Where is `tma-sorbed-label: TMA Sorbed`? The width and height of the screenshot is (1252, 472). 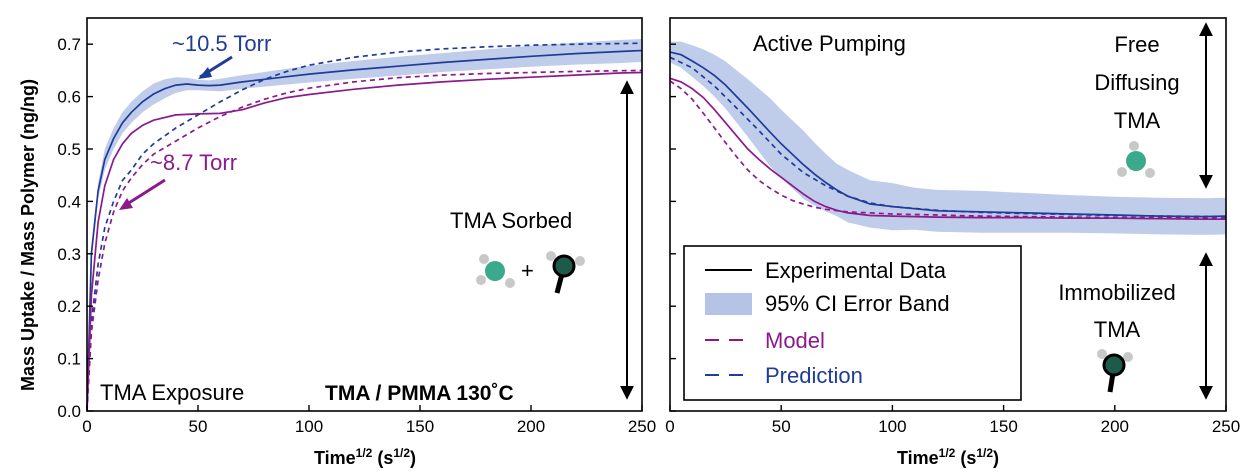 tma-sorbed-label: TMA Sorbed is located at coordinates (511, 220).